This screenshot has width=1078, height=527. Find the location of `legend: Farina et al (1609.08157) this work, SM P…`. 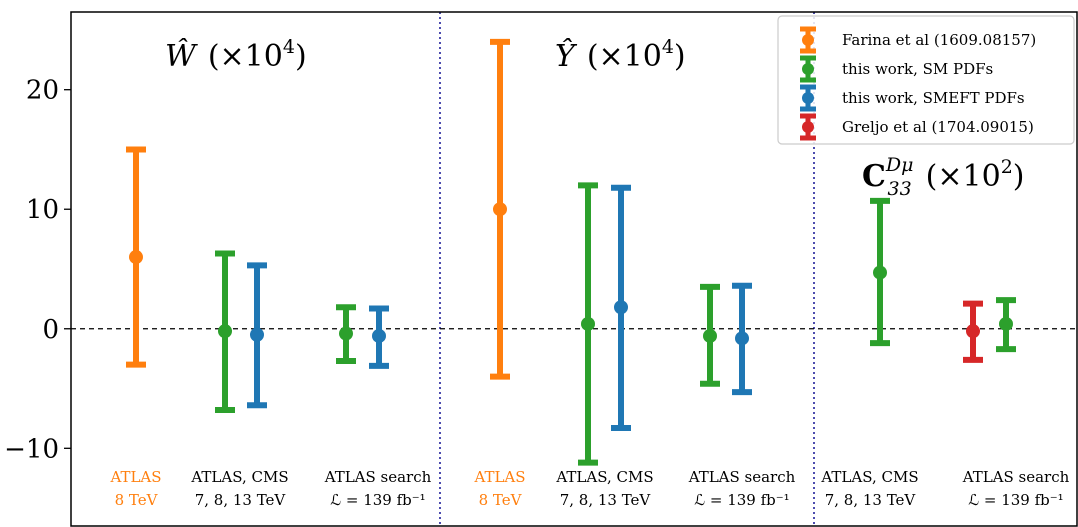

legend: Farina et al (1609.08157) this work, SM P… is located at coordinates (926, 80).